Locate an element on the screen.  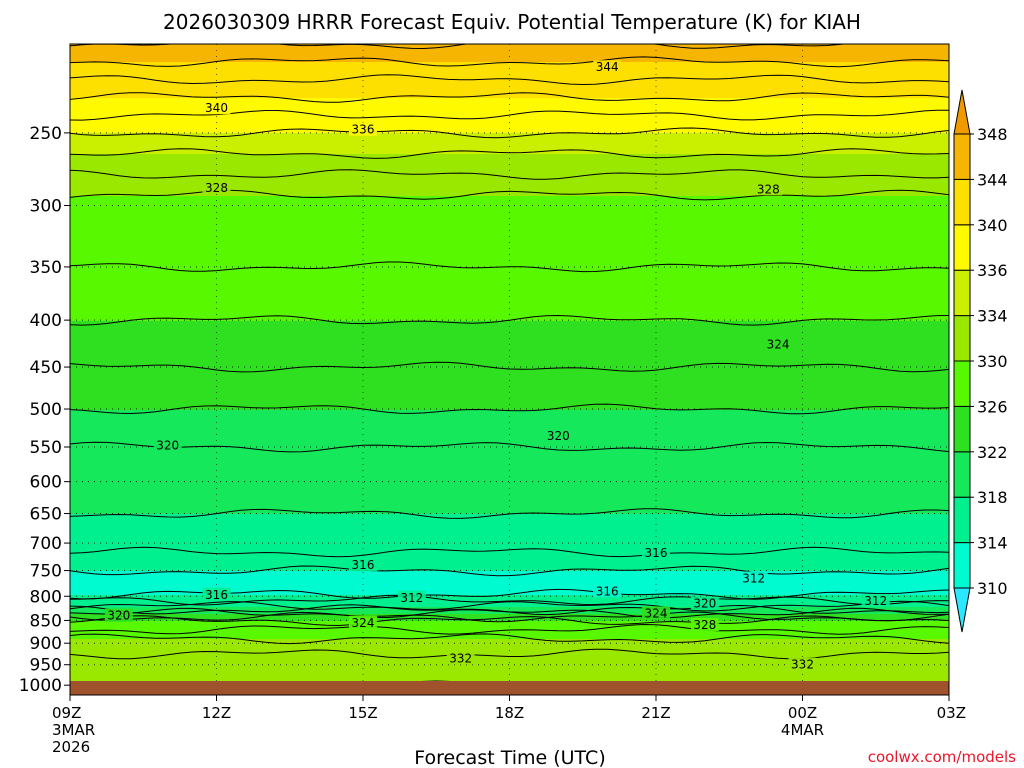
x-tick-label: 00Z is located at coordinates (802, 713).